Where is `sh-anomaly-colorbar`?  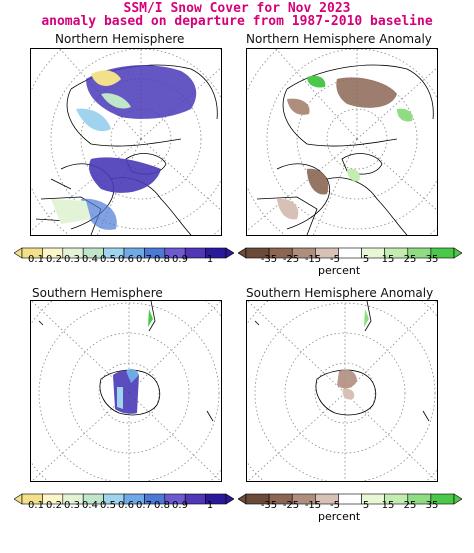 sh-anomaly-colorbar is located at coordinates (350, 499).